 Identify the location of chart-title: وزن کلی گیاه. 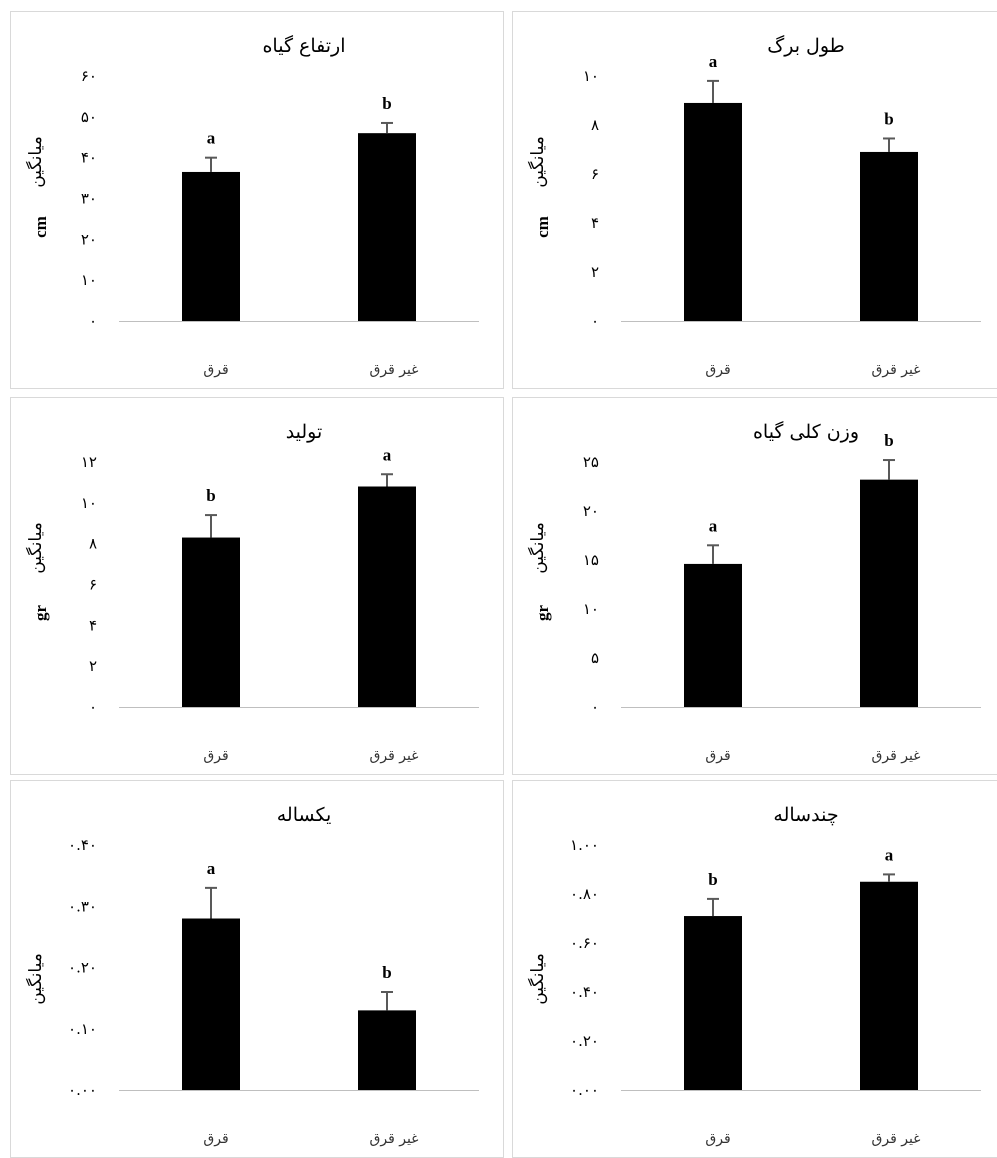
(806, 431).